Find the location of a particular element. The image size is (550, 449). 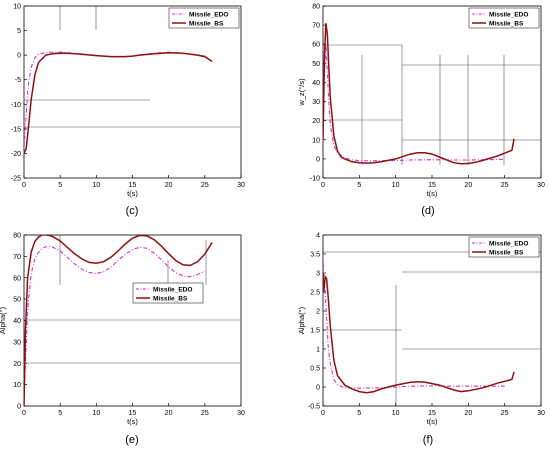

y-tick-label: -0.5 is located at coordinates (314, 407).